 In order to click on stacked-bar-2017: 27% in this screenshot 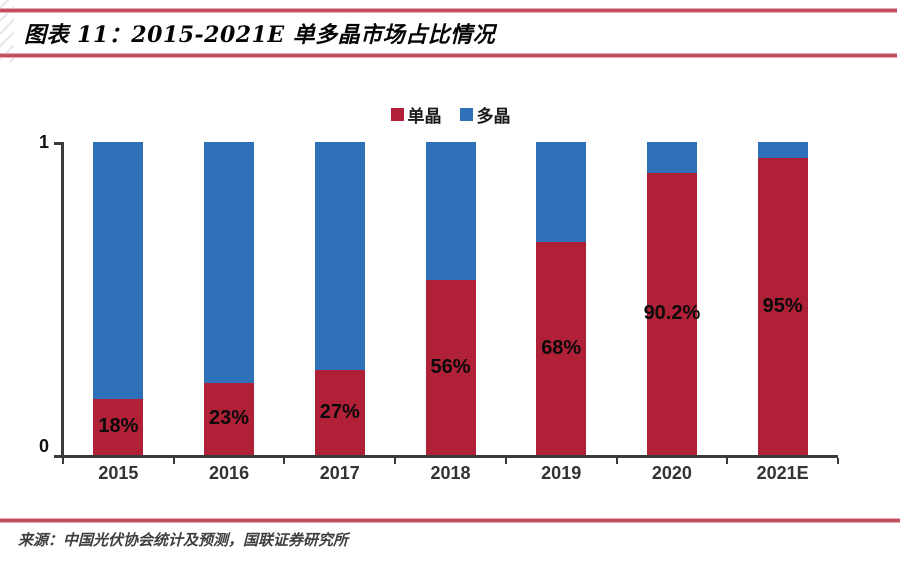, I will do `click(339, 298)`.